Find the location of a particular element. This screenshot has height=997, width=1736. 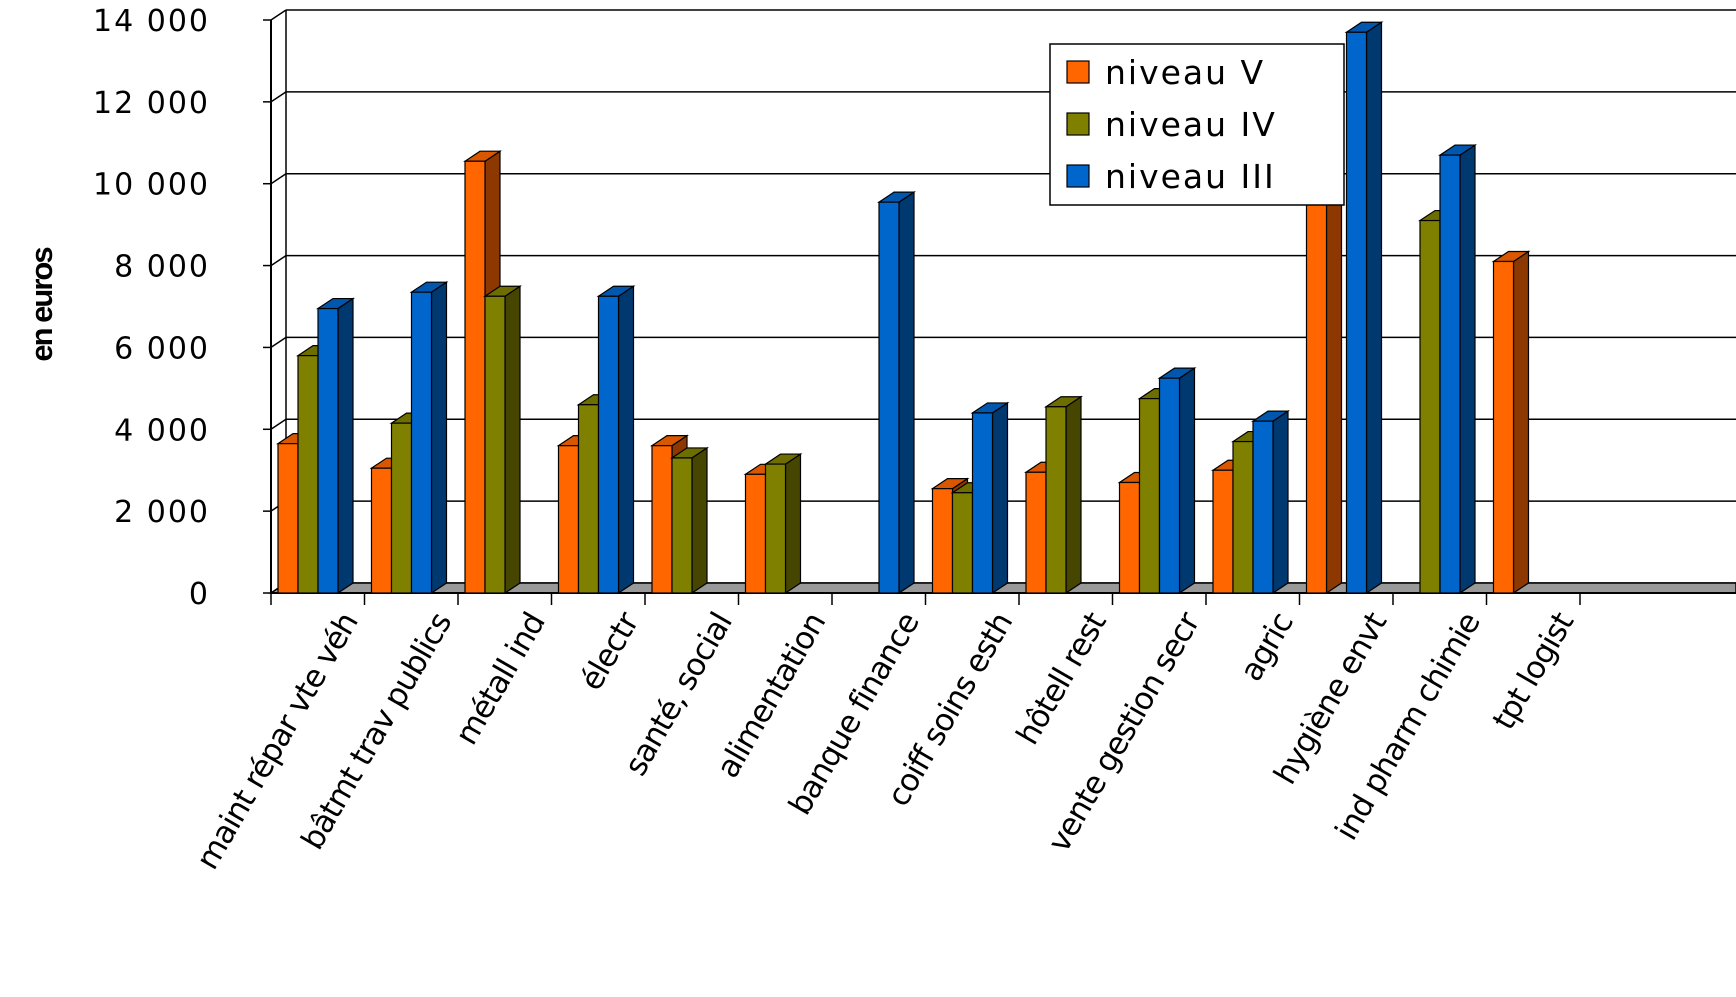

y-tick-label: 0 is located at coordinates (199, 594).